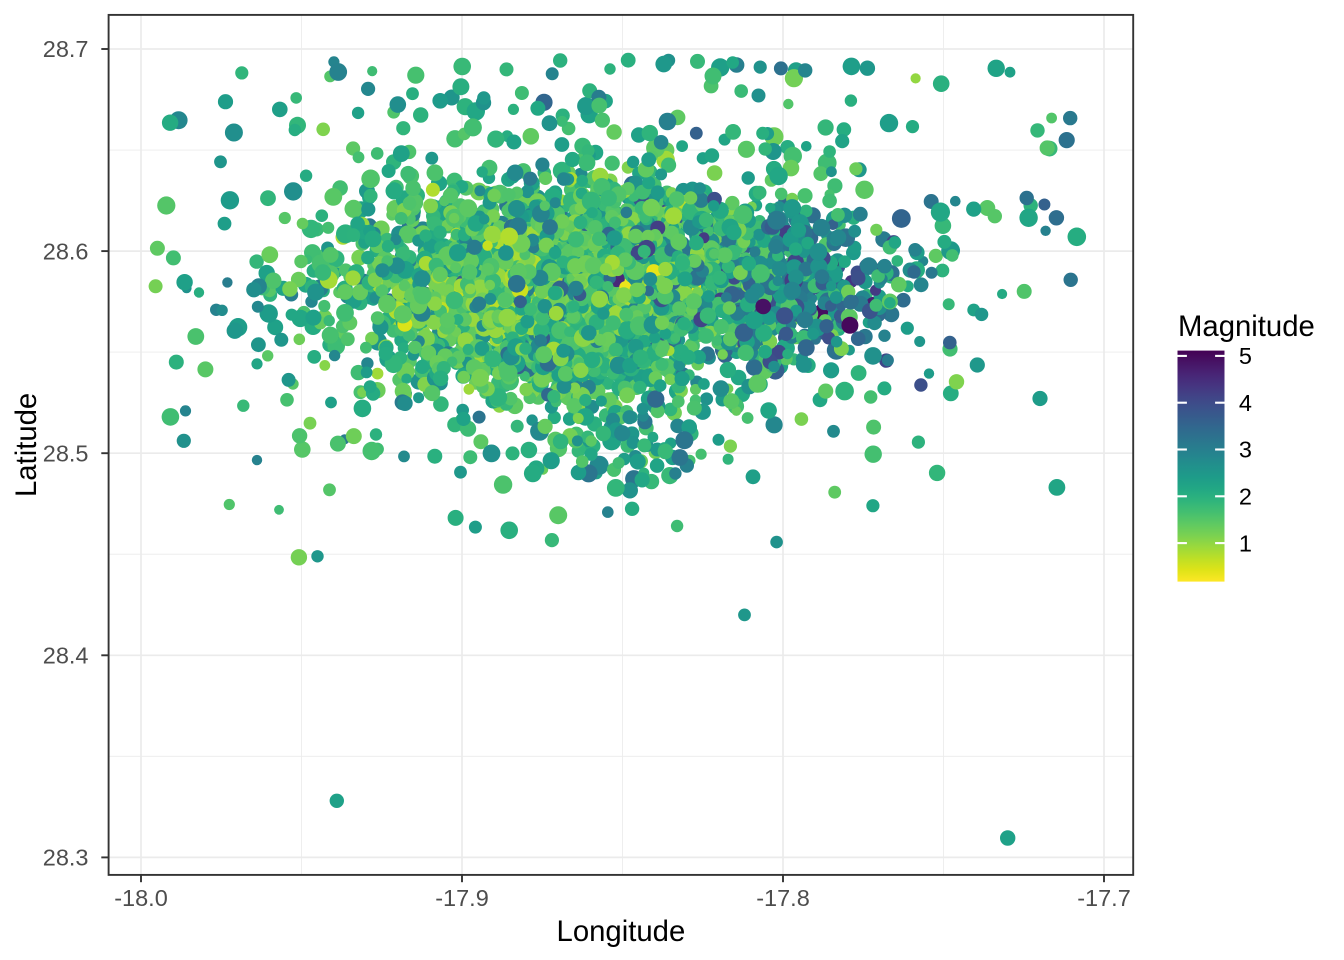 This screenshot has width=1344, height=960. What do you see at coordinates (1245, 543) in the screenshot?
I see `svg-text: 1` at bounding box center [1245, 543].